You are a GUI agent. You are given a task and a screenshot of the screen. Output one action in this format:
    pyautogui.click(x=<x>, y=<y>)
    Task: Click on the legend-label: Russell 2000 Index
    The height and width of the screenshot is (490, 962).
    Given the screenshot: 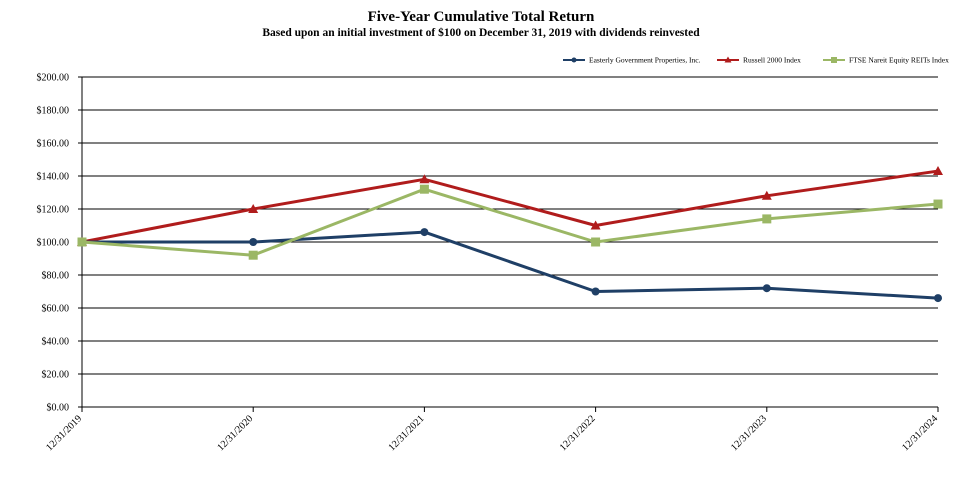 What is the action you would take?
    pyautogui.click(x=772, y=60)
    